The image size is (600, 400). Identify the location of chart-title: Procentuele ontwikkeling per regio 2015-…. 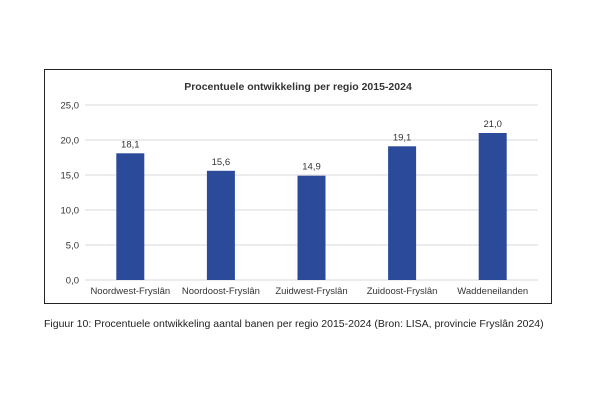
(298, 87).